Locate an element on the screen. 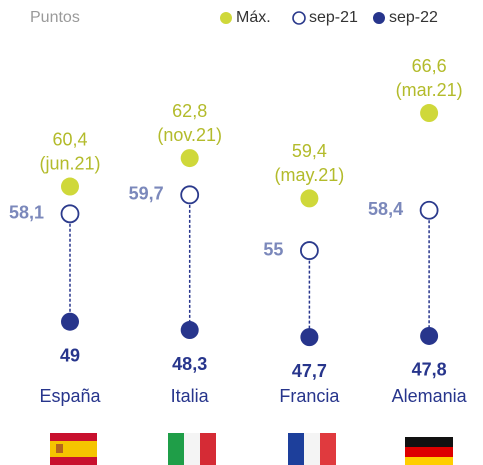  unit-label: Puntos is located at coordinates (55, 17).